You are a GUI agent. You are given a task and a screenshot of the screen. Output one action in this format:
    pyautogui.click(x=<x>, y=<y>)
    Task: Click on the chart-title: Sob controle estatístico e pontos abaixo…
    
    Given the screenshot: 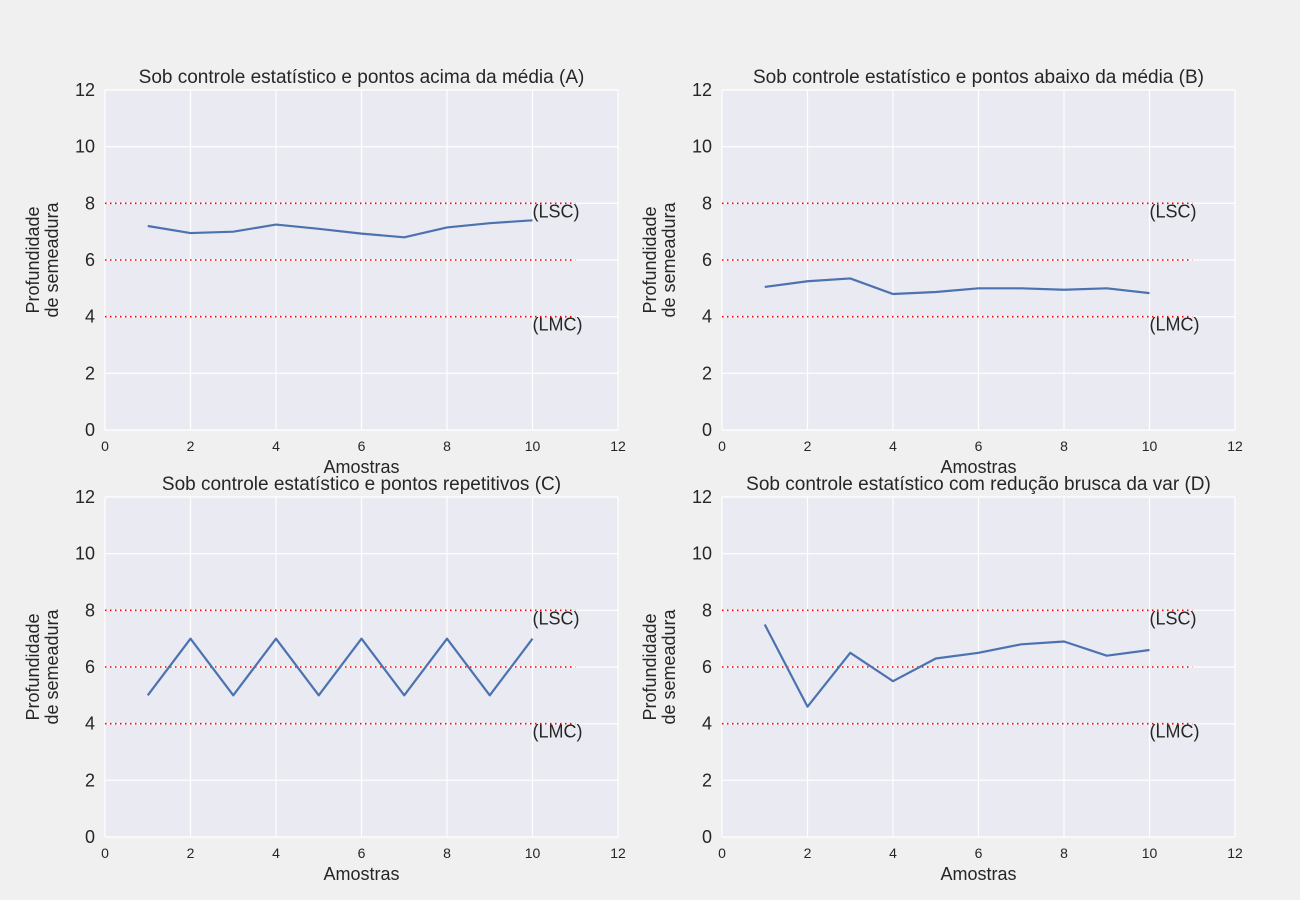 What is the action you would take?
    pyautogui.click(x=978, y=77)
    